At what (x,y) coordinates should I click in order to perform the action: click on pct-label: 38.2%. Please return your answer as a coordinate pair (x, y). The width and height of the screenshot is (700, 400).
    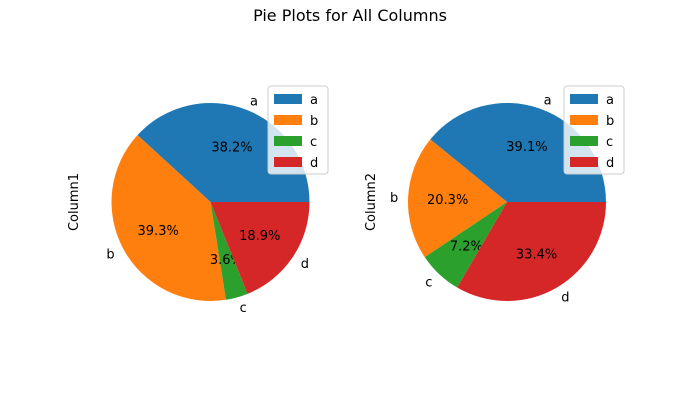
    Looking at the image, I should click on (231, 148).